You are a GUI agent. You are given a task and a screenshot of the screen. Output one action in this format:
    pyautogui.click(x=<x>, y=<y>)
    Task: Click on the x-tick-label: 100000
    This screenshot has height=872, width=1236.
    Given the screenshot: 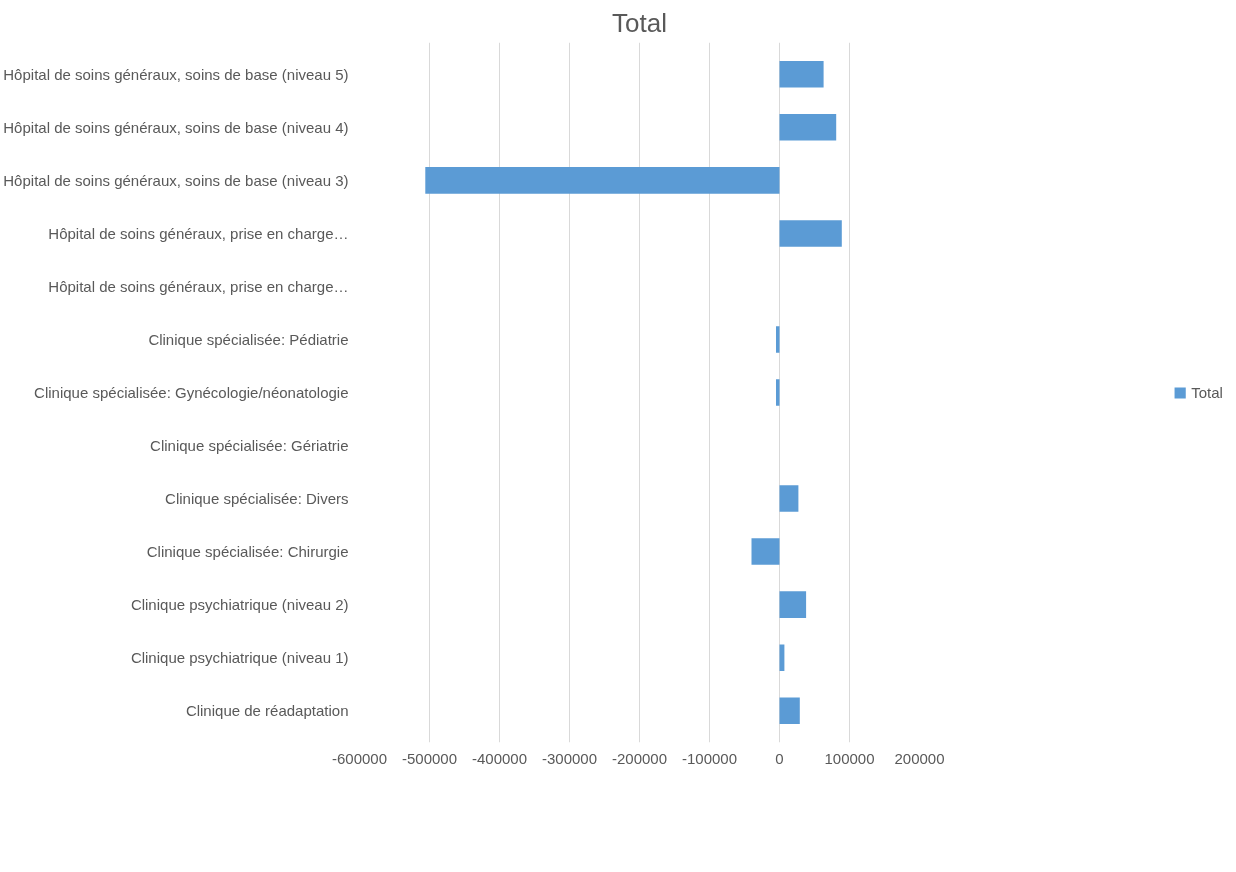 What is the action you would take?
    pyautogui.click(x=849, y=758)
    